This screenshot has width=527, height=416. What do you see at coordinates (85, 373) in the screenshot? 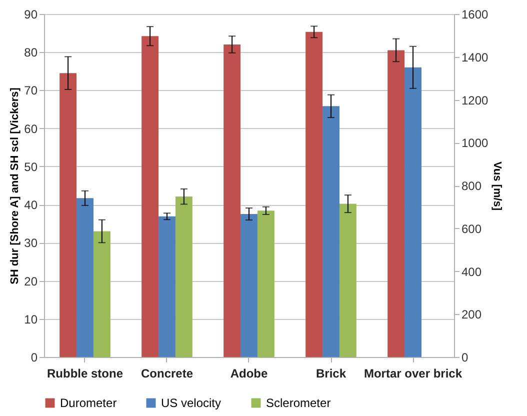
I see `x-tick-label: Rubble stone` at bounding box center [85, 373].